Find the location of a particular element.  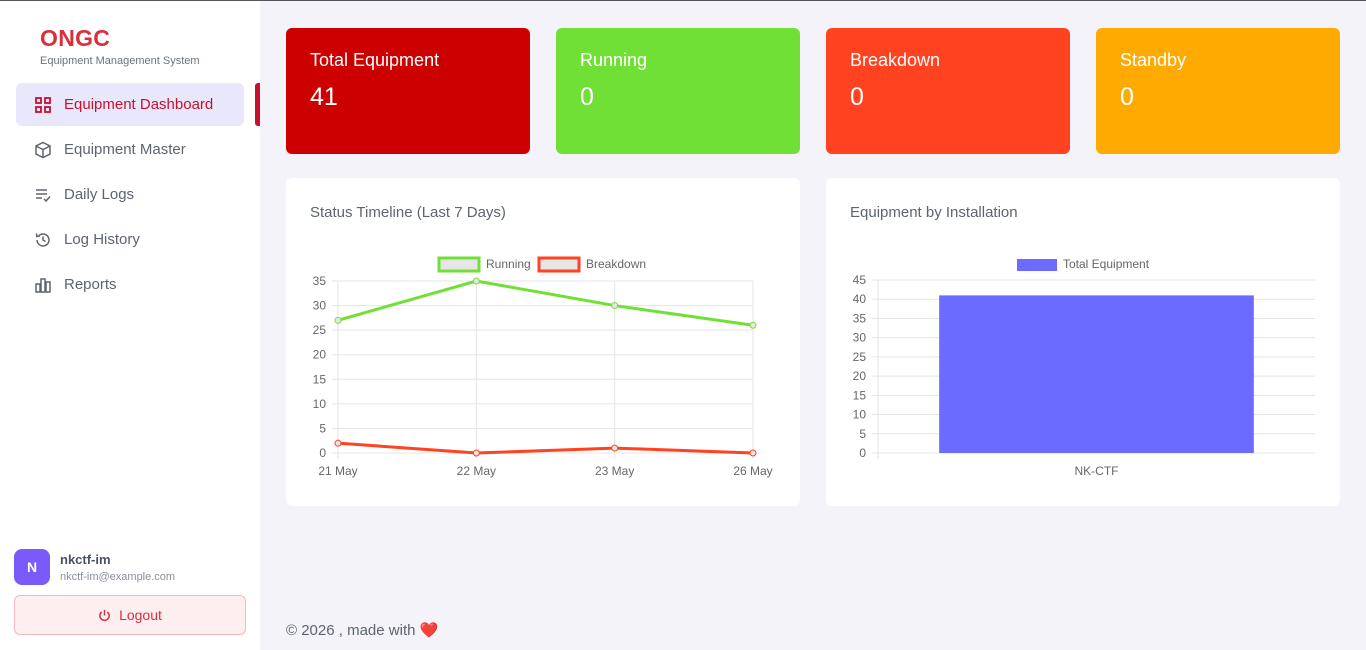

legend-label-running: Running is located at coordinates (508, 264).